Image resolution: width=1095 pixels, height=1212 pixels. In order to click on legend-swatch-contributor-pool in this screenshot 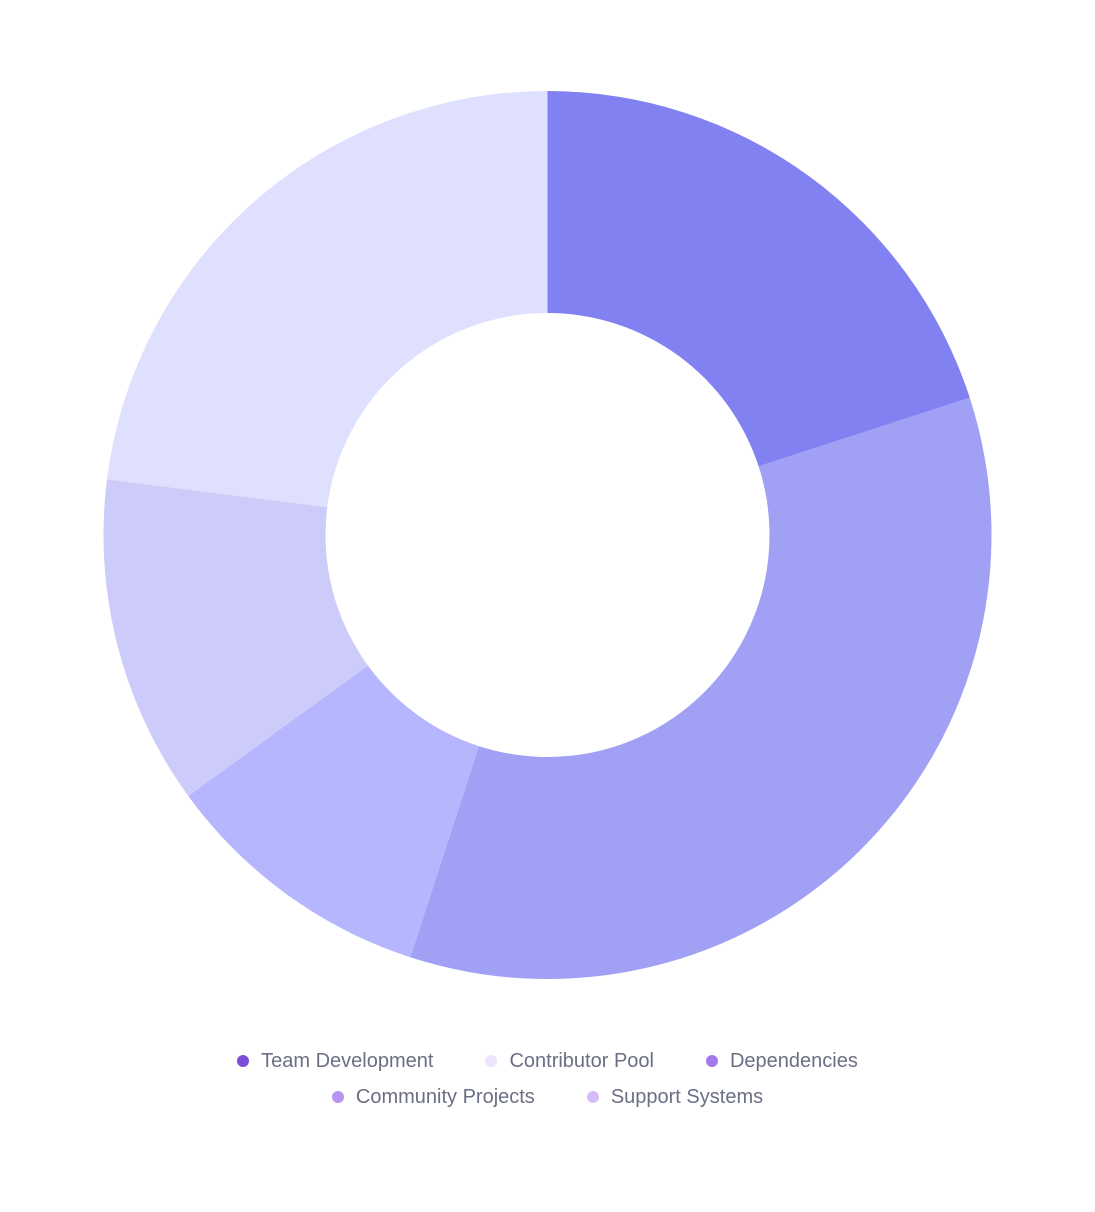, I will do `click(491, 1061)`.